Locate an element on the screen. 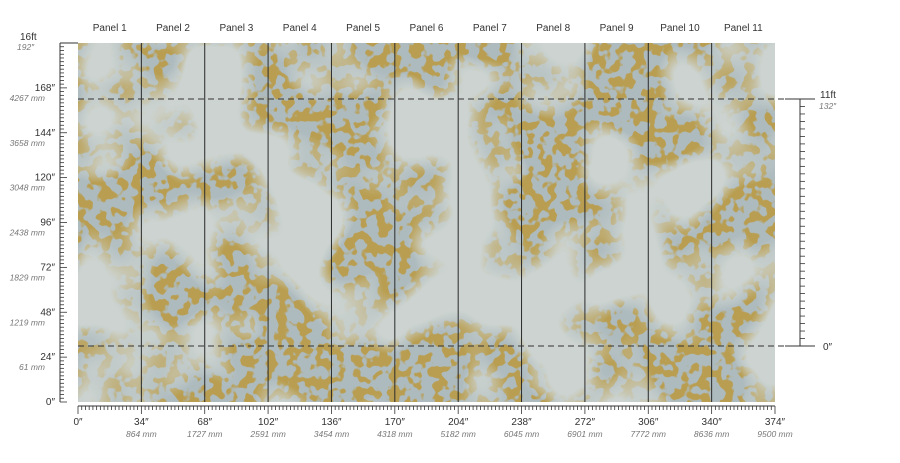  bottom-tick-sub: 864 mm is located at coordinates (141, 434).